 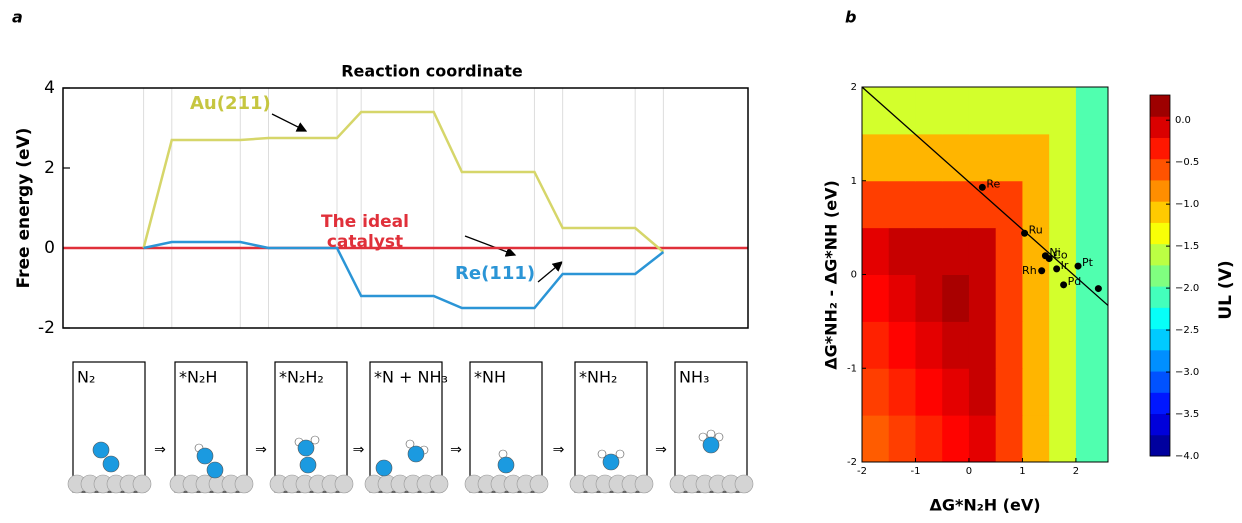 I want to click on step-label: *N + NH₃, so click(x=411, y=377).